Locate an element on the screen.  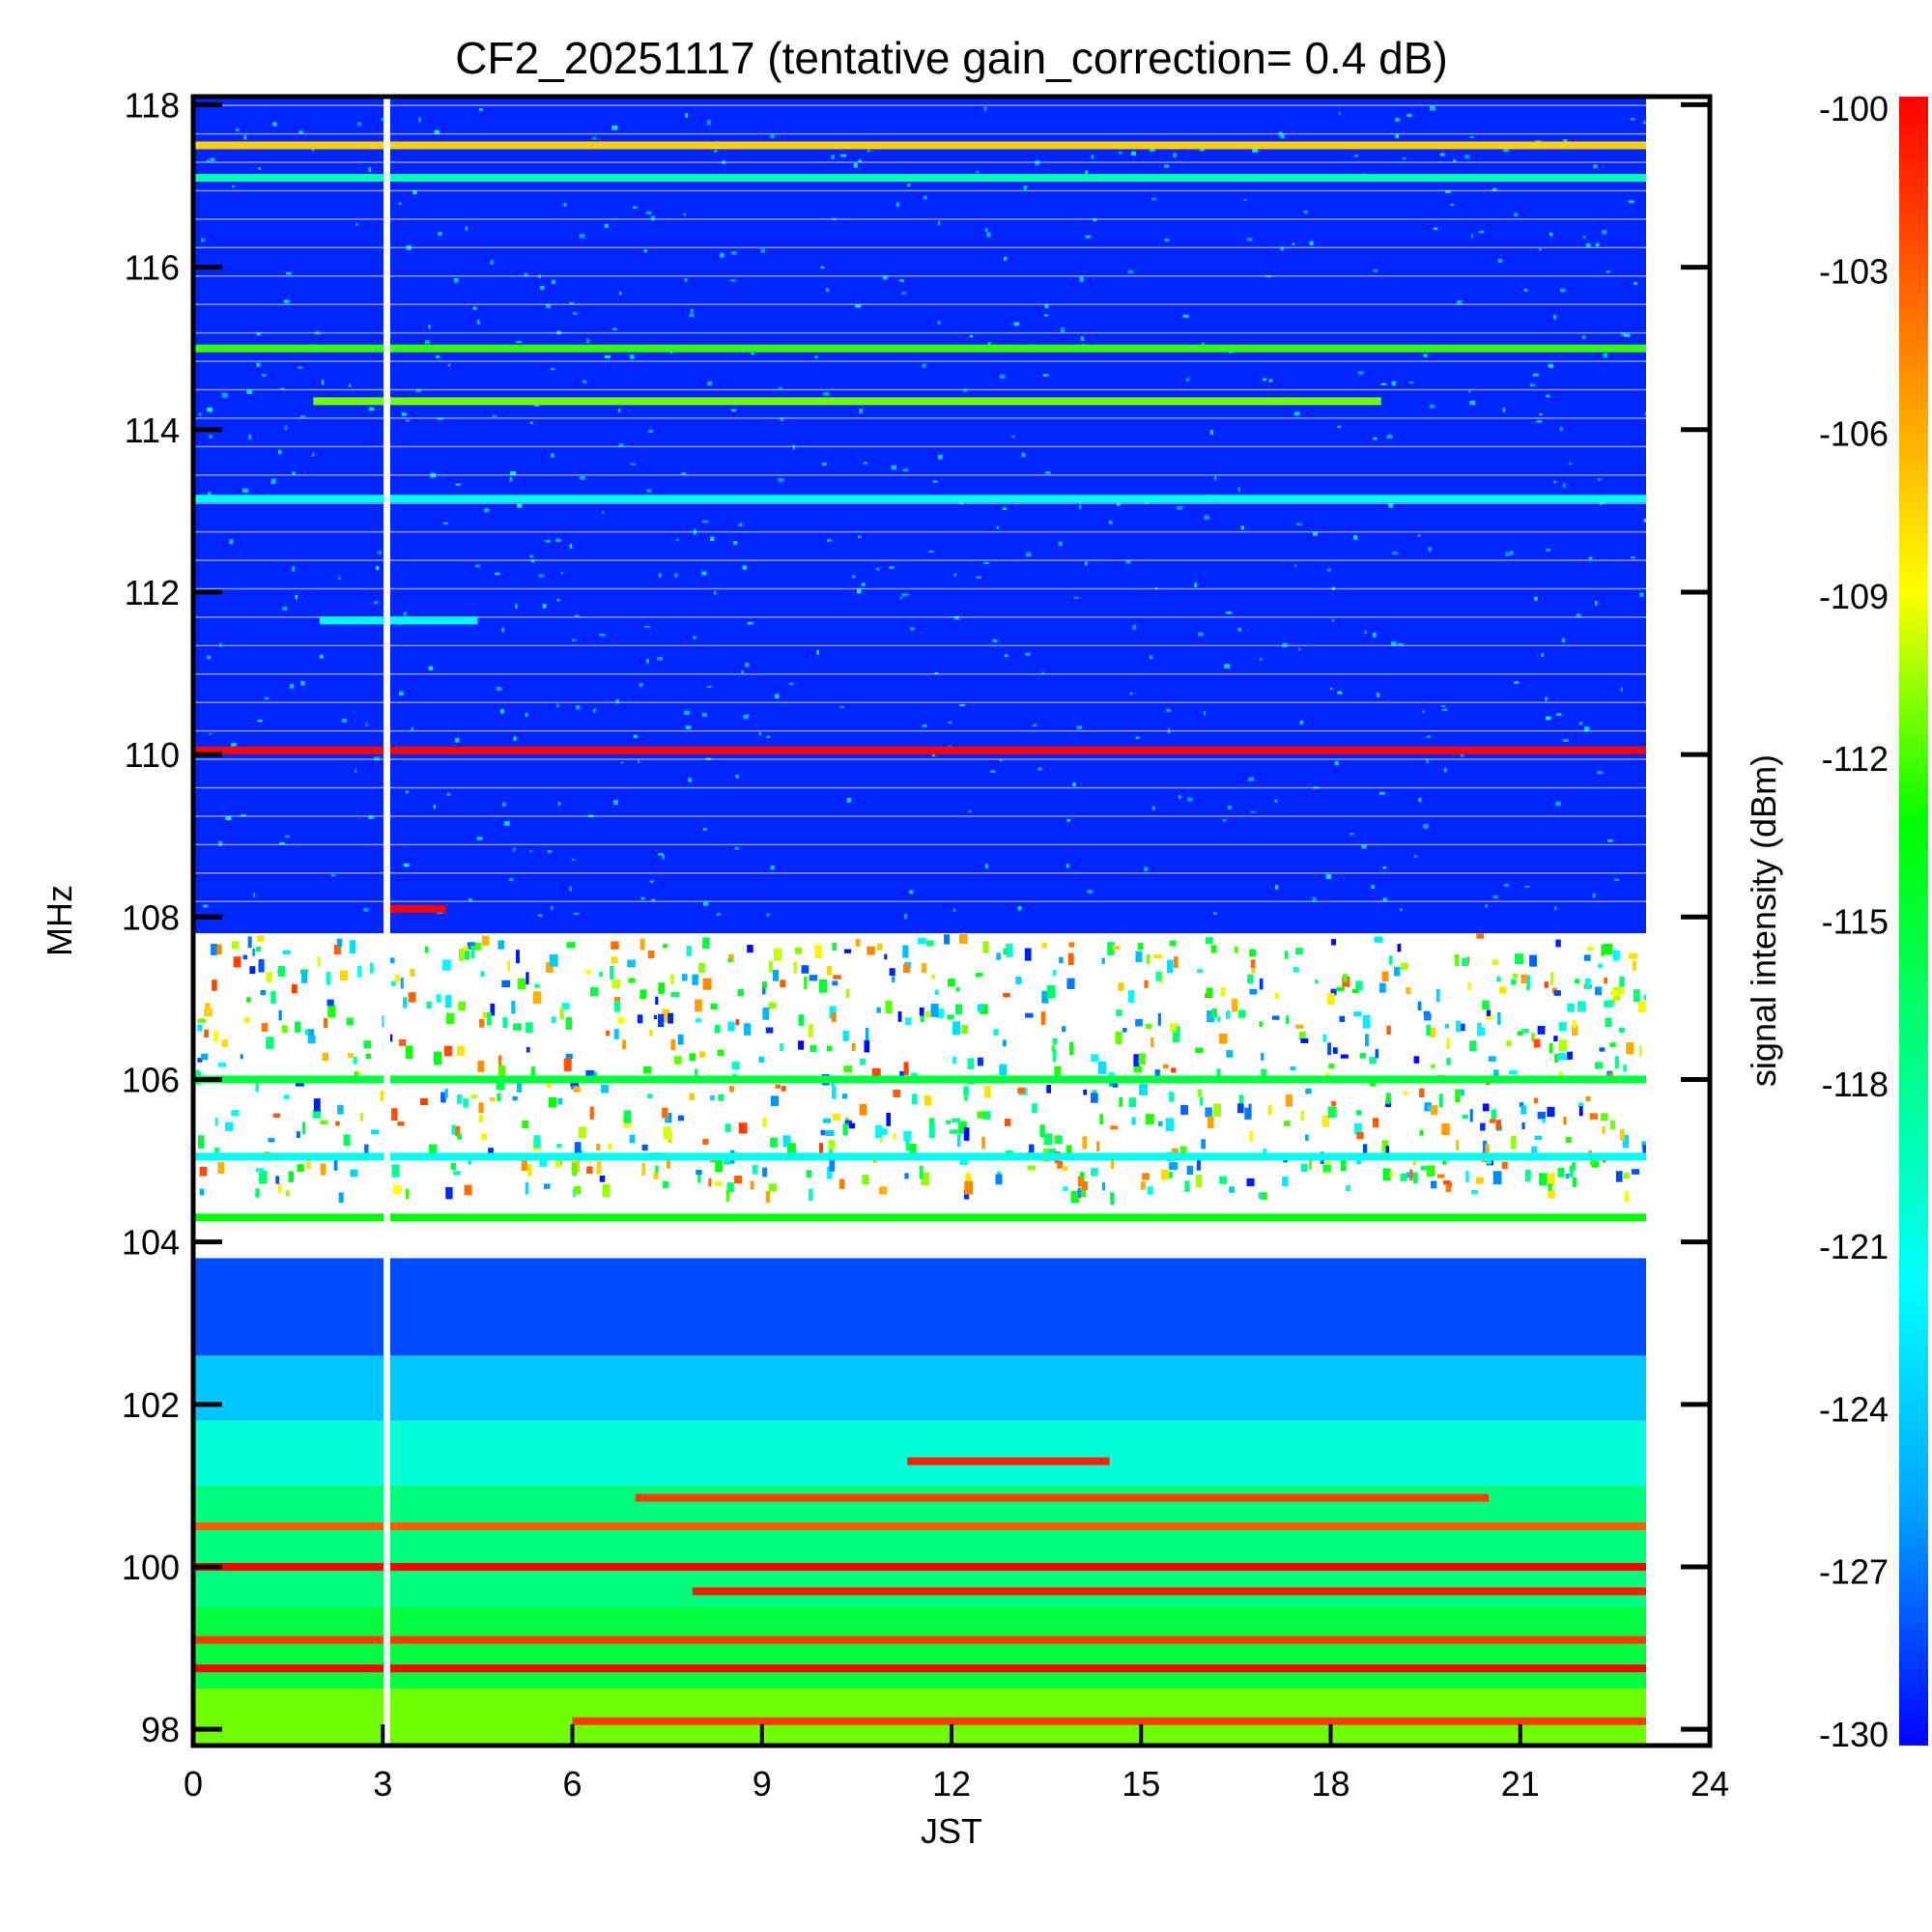
scan-line is located at coordinates (920, 531).